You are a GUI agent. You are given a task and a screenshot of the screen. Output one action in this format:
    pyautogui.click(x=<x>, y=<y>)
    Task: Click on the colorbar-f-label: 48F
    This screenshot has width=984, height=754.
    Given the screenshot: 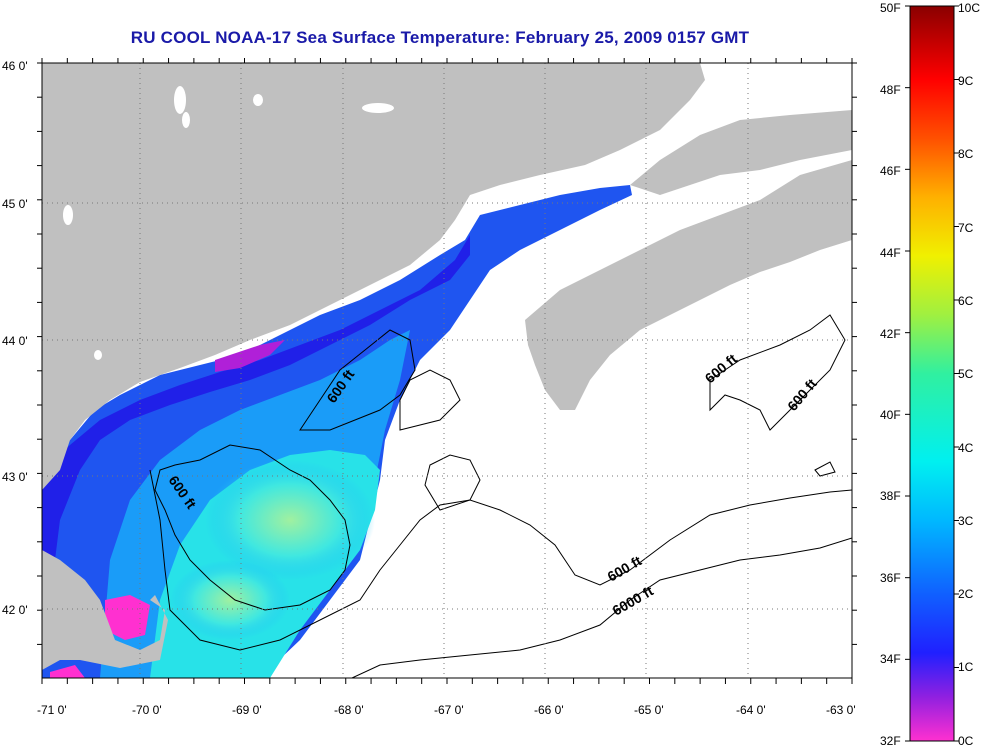 What is the action you would take?
    pyautogui.click(x=890, y=90)
    